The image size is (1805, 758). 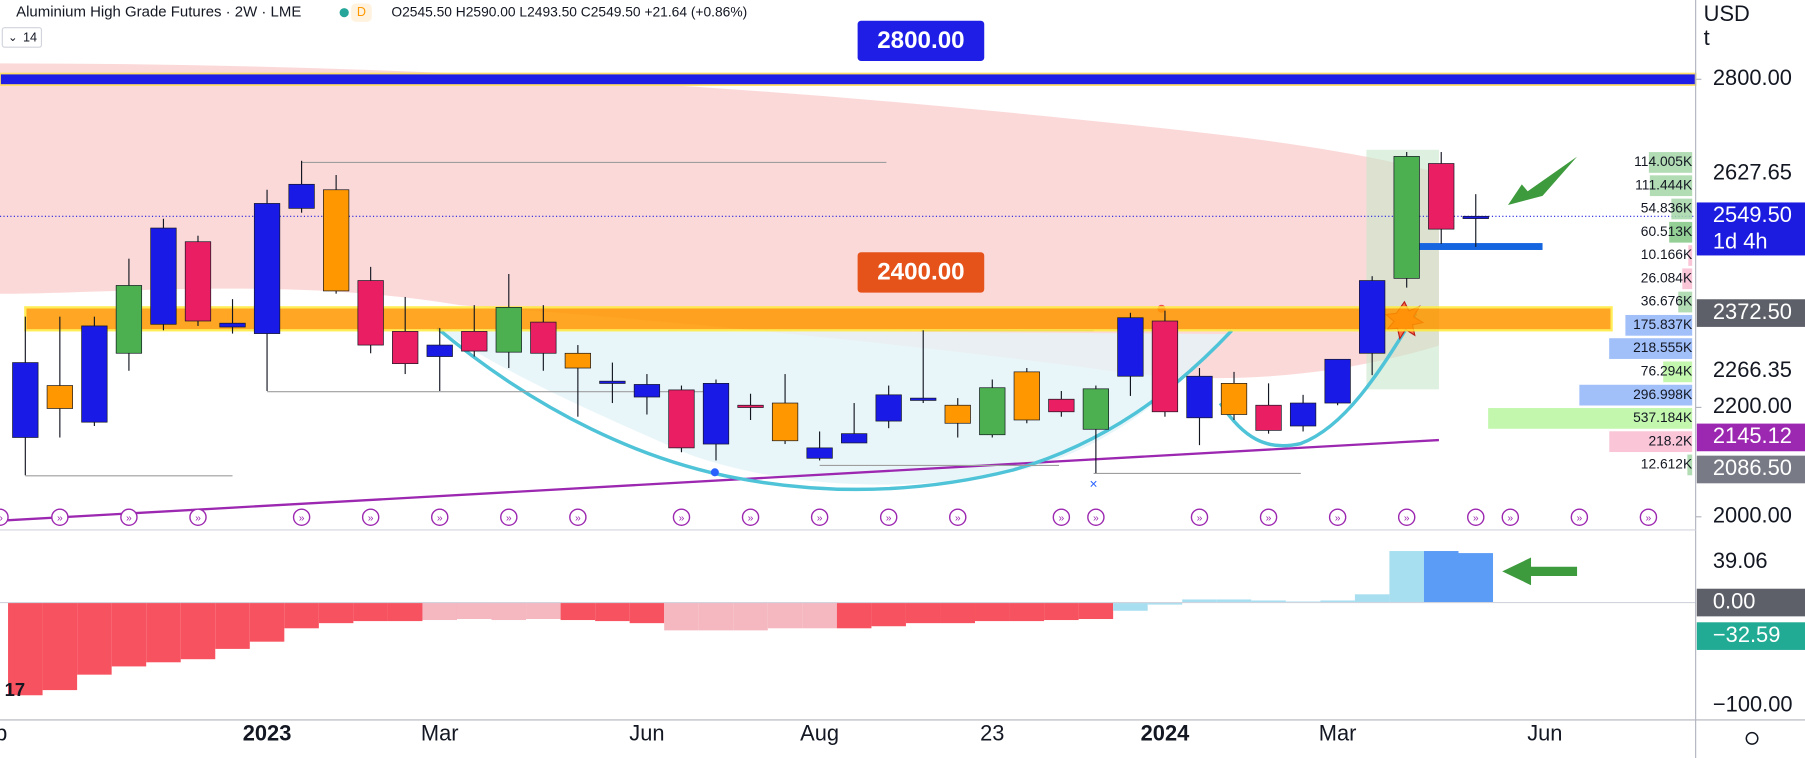 What do you see at coordinates (13, 38) in the screenshot?
I see `indicator-chevron: ⌄` at bounding box center [13, 38].